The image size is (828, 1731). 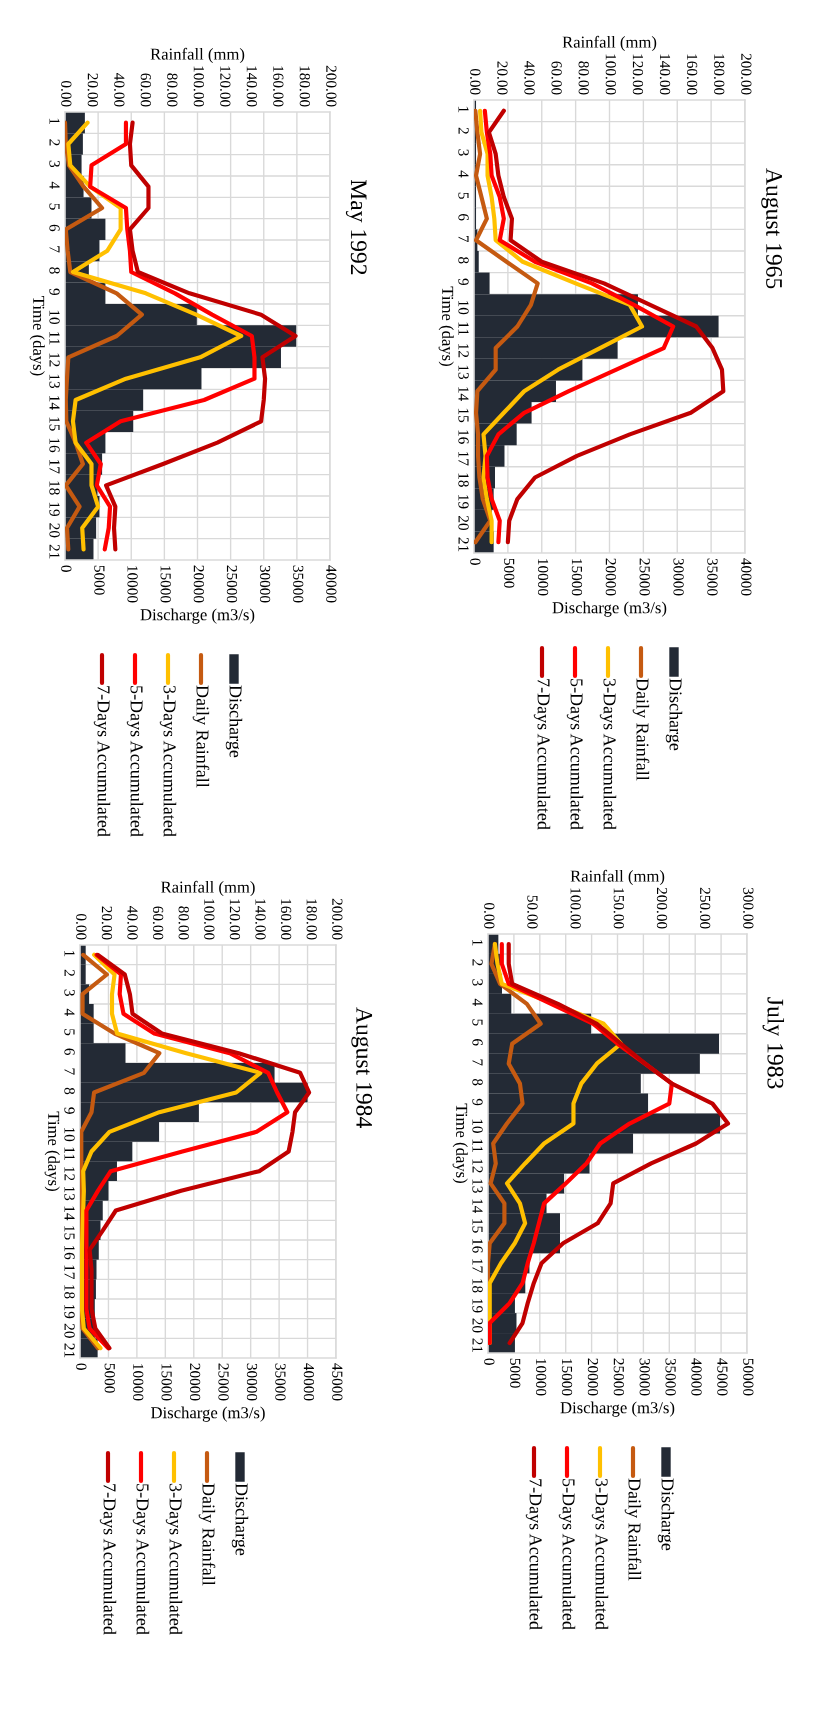 What do you see at coordinates (600, 1554) in the screenshot?
I see `legend-label: 3-Days Accumulated` at bounding box center [600, 1554].